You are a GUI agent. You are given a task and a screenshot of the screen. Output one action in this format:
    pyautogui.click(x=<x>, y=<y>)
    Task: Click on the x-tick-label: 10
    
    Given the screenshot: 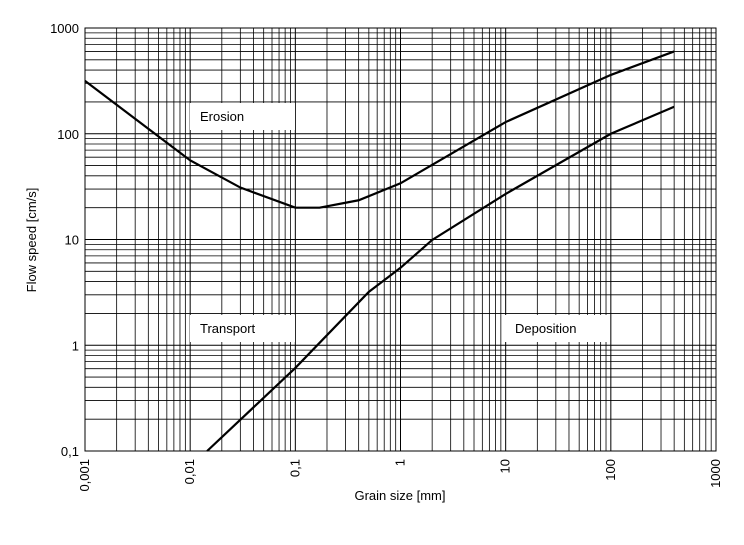 What is the action you would take?
    pyautogui.click(x=505, y=466)
    